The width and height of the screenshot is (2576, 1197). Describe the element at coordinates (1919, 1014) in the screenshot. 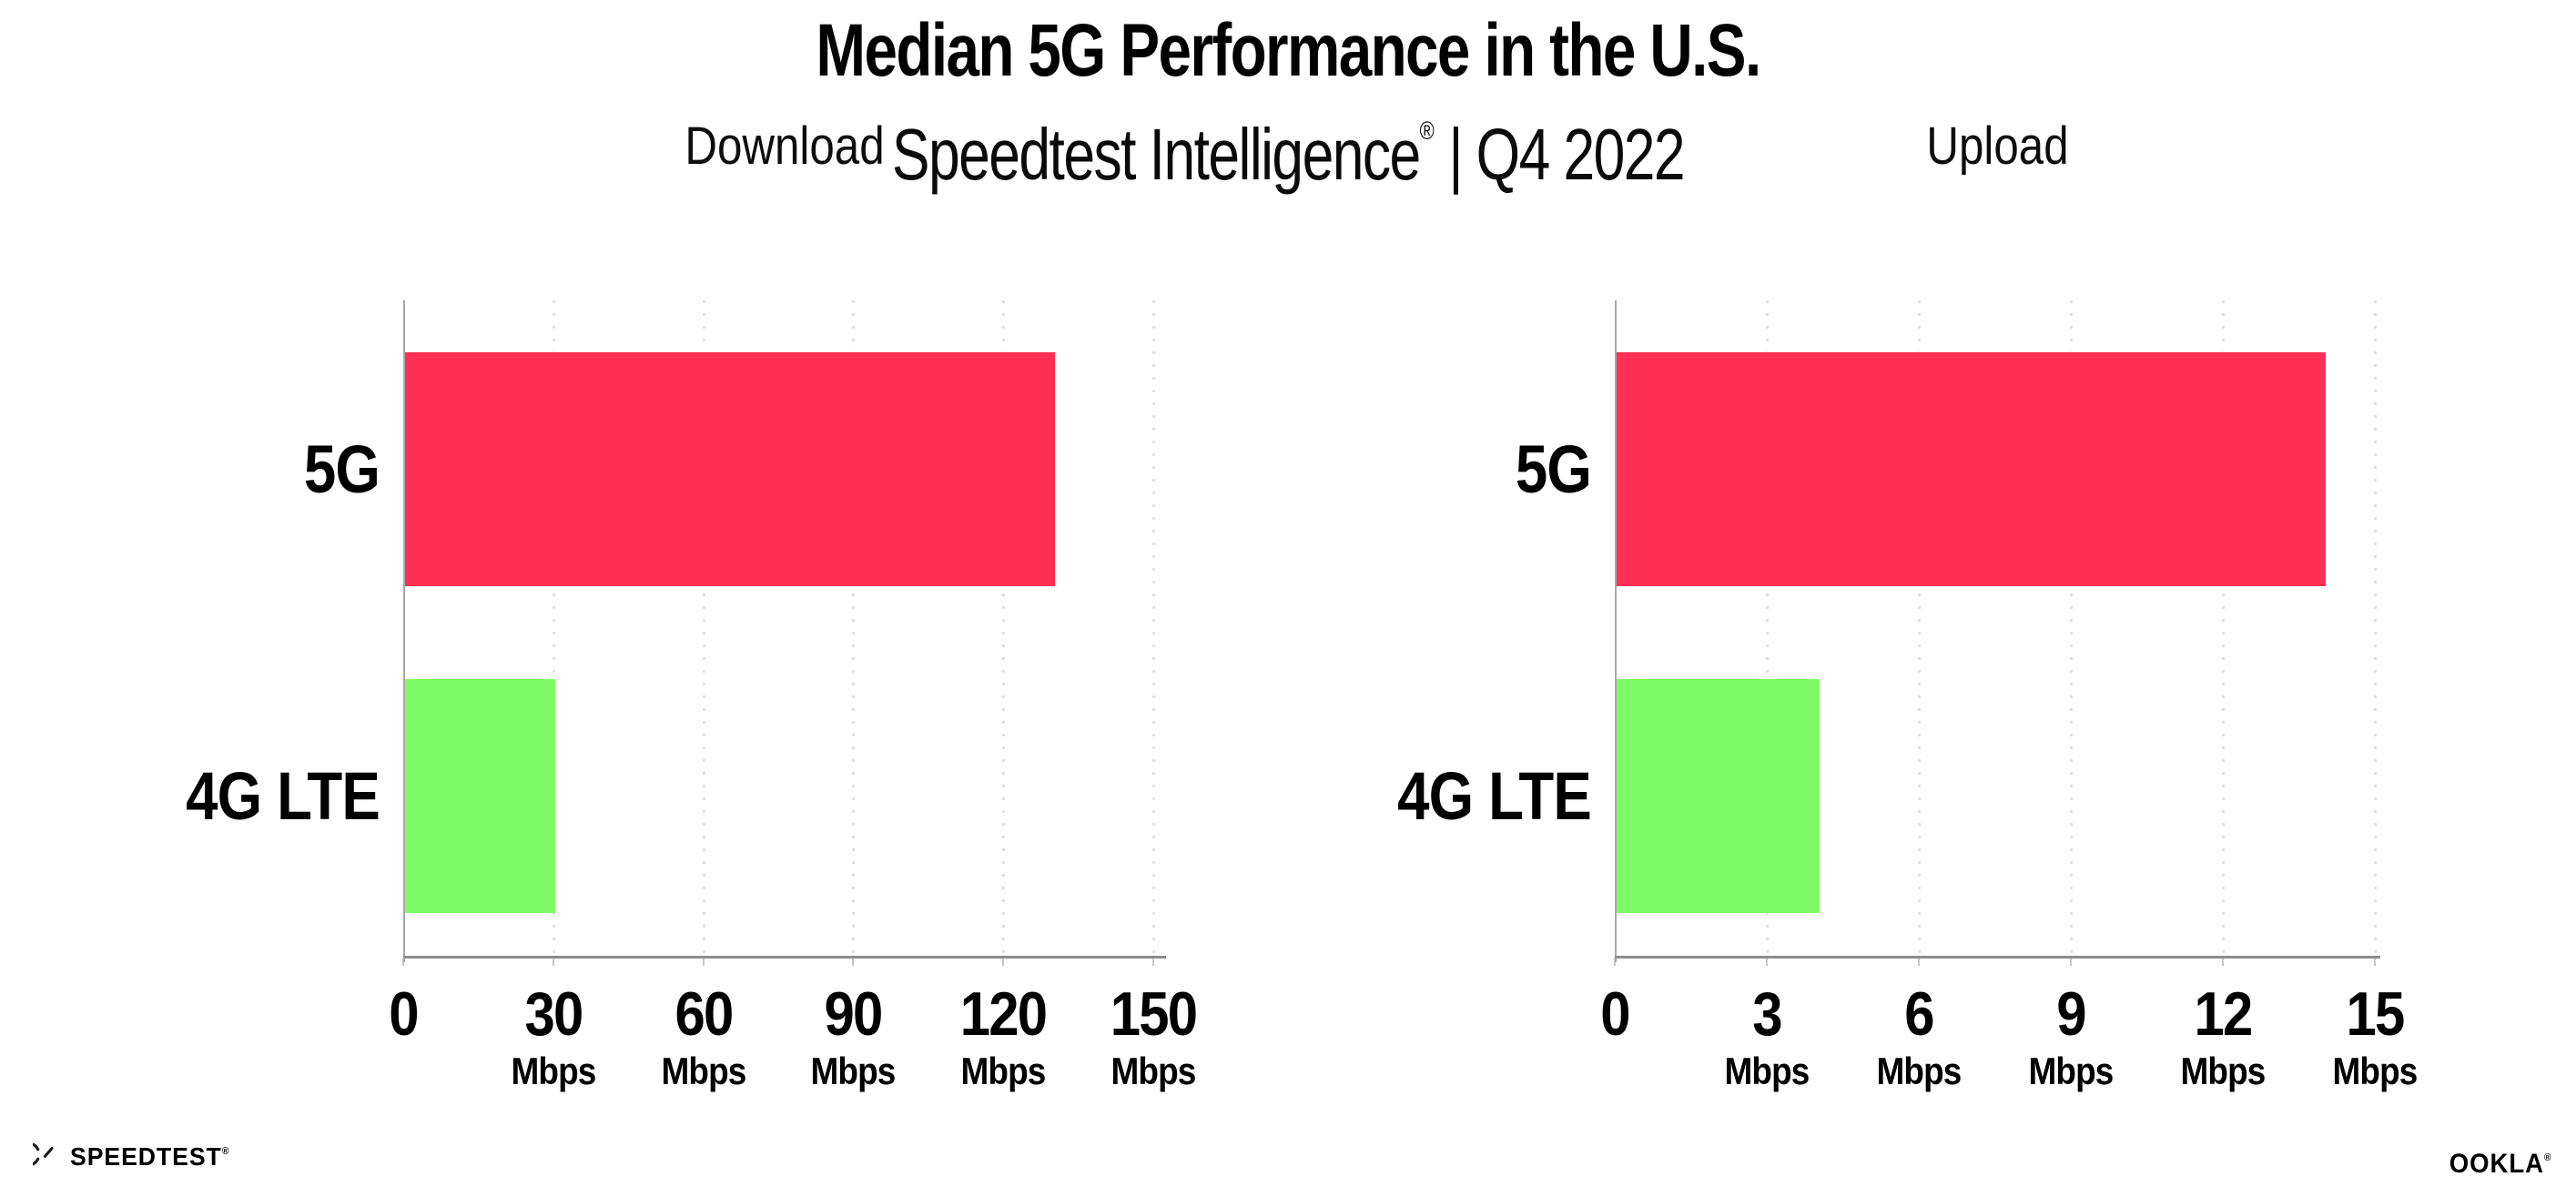

I see `tick-value: 6` at that location.